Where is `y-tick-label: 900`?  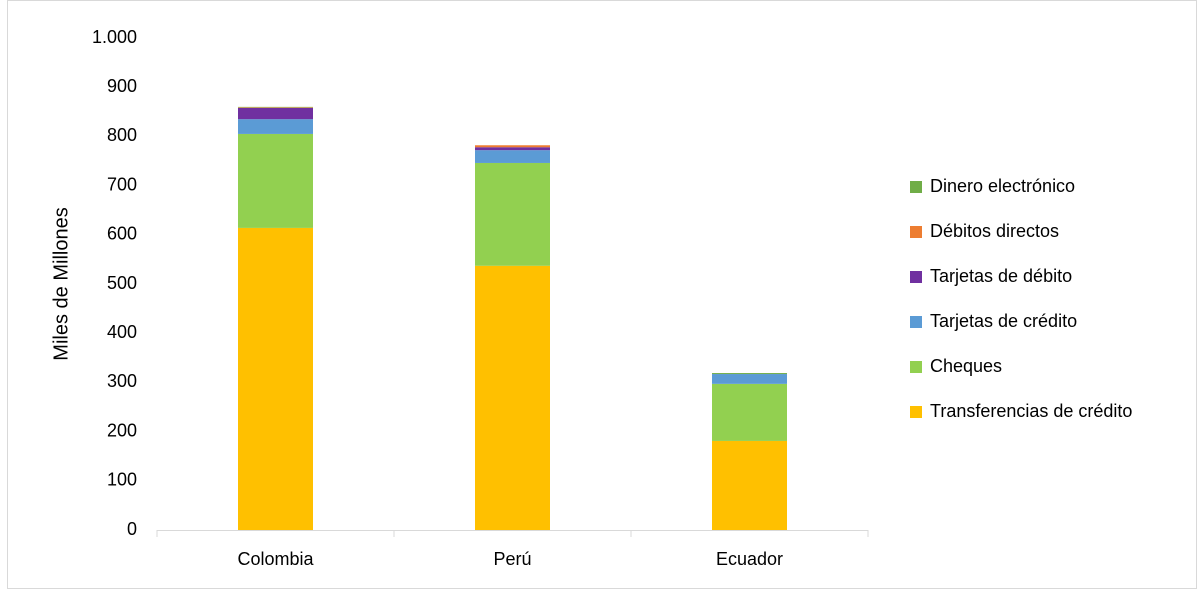
y-tick-label: 900 is located at coordinates (122, 86).